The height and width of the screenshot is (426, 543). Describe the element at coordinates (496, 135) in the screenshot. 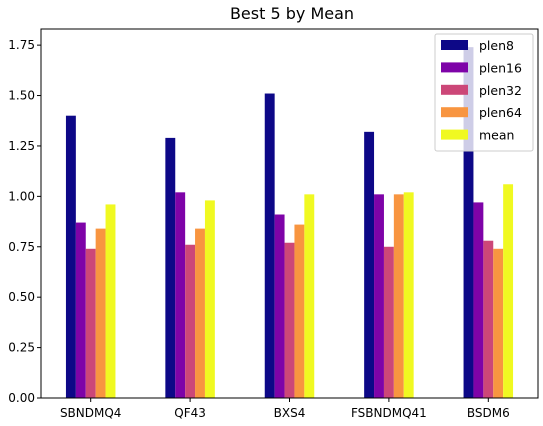

I see `legend-label-mean: mean` at that location.